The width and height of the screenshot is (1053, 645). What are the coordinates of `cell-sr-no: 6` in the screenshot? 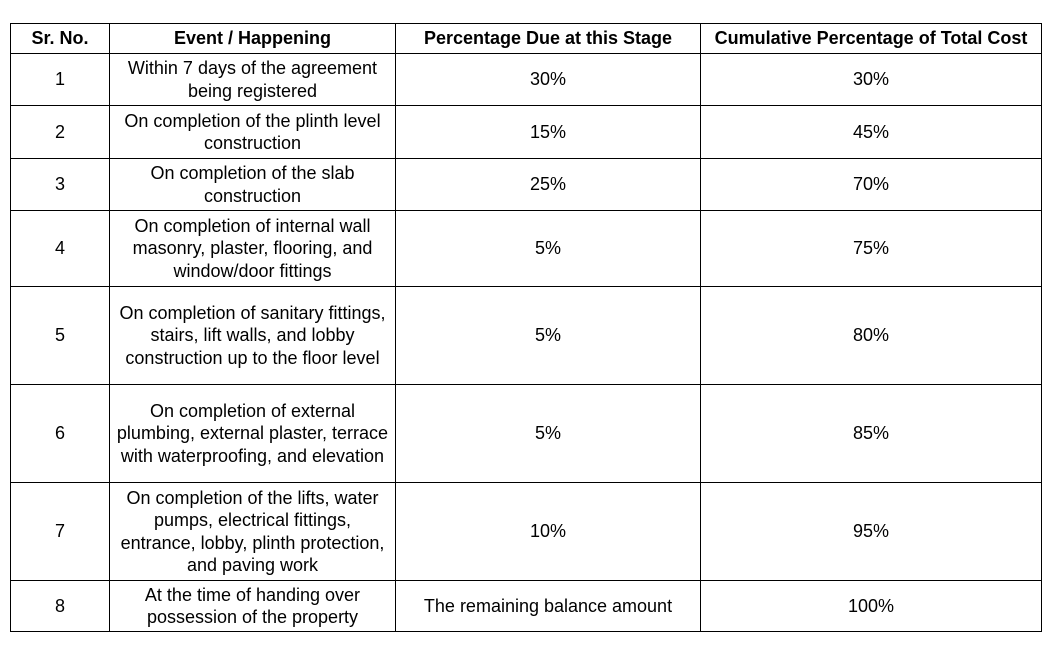 It's located at (60, 433).